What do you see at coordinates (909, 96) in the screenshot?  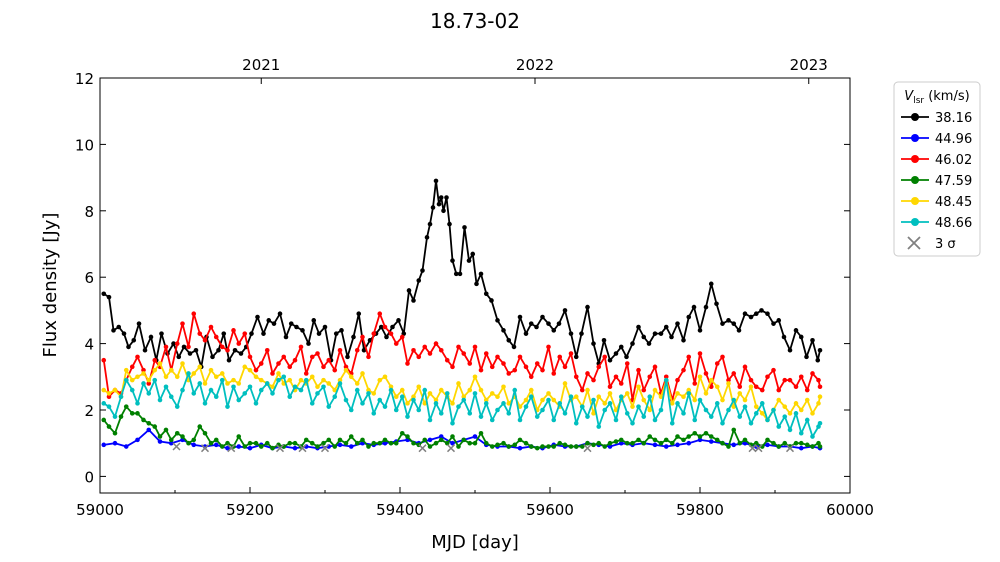 I see `legend-title-symbol: V` at bounding box center [909, 96].